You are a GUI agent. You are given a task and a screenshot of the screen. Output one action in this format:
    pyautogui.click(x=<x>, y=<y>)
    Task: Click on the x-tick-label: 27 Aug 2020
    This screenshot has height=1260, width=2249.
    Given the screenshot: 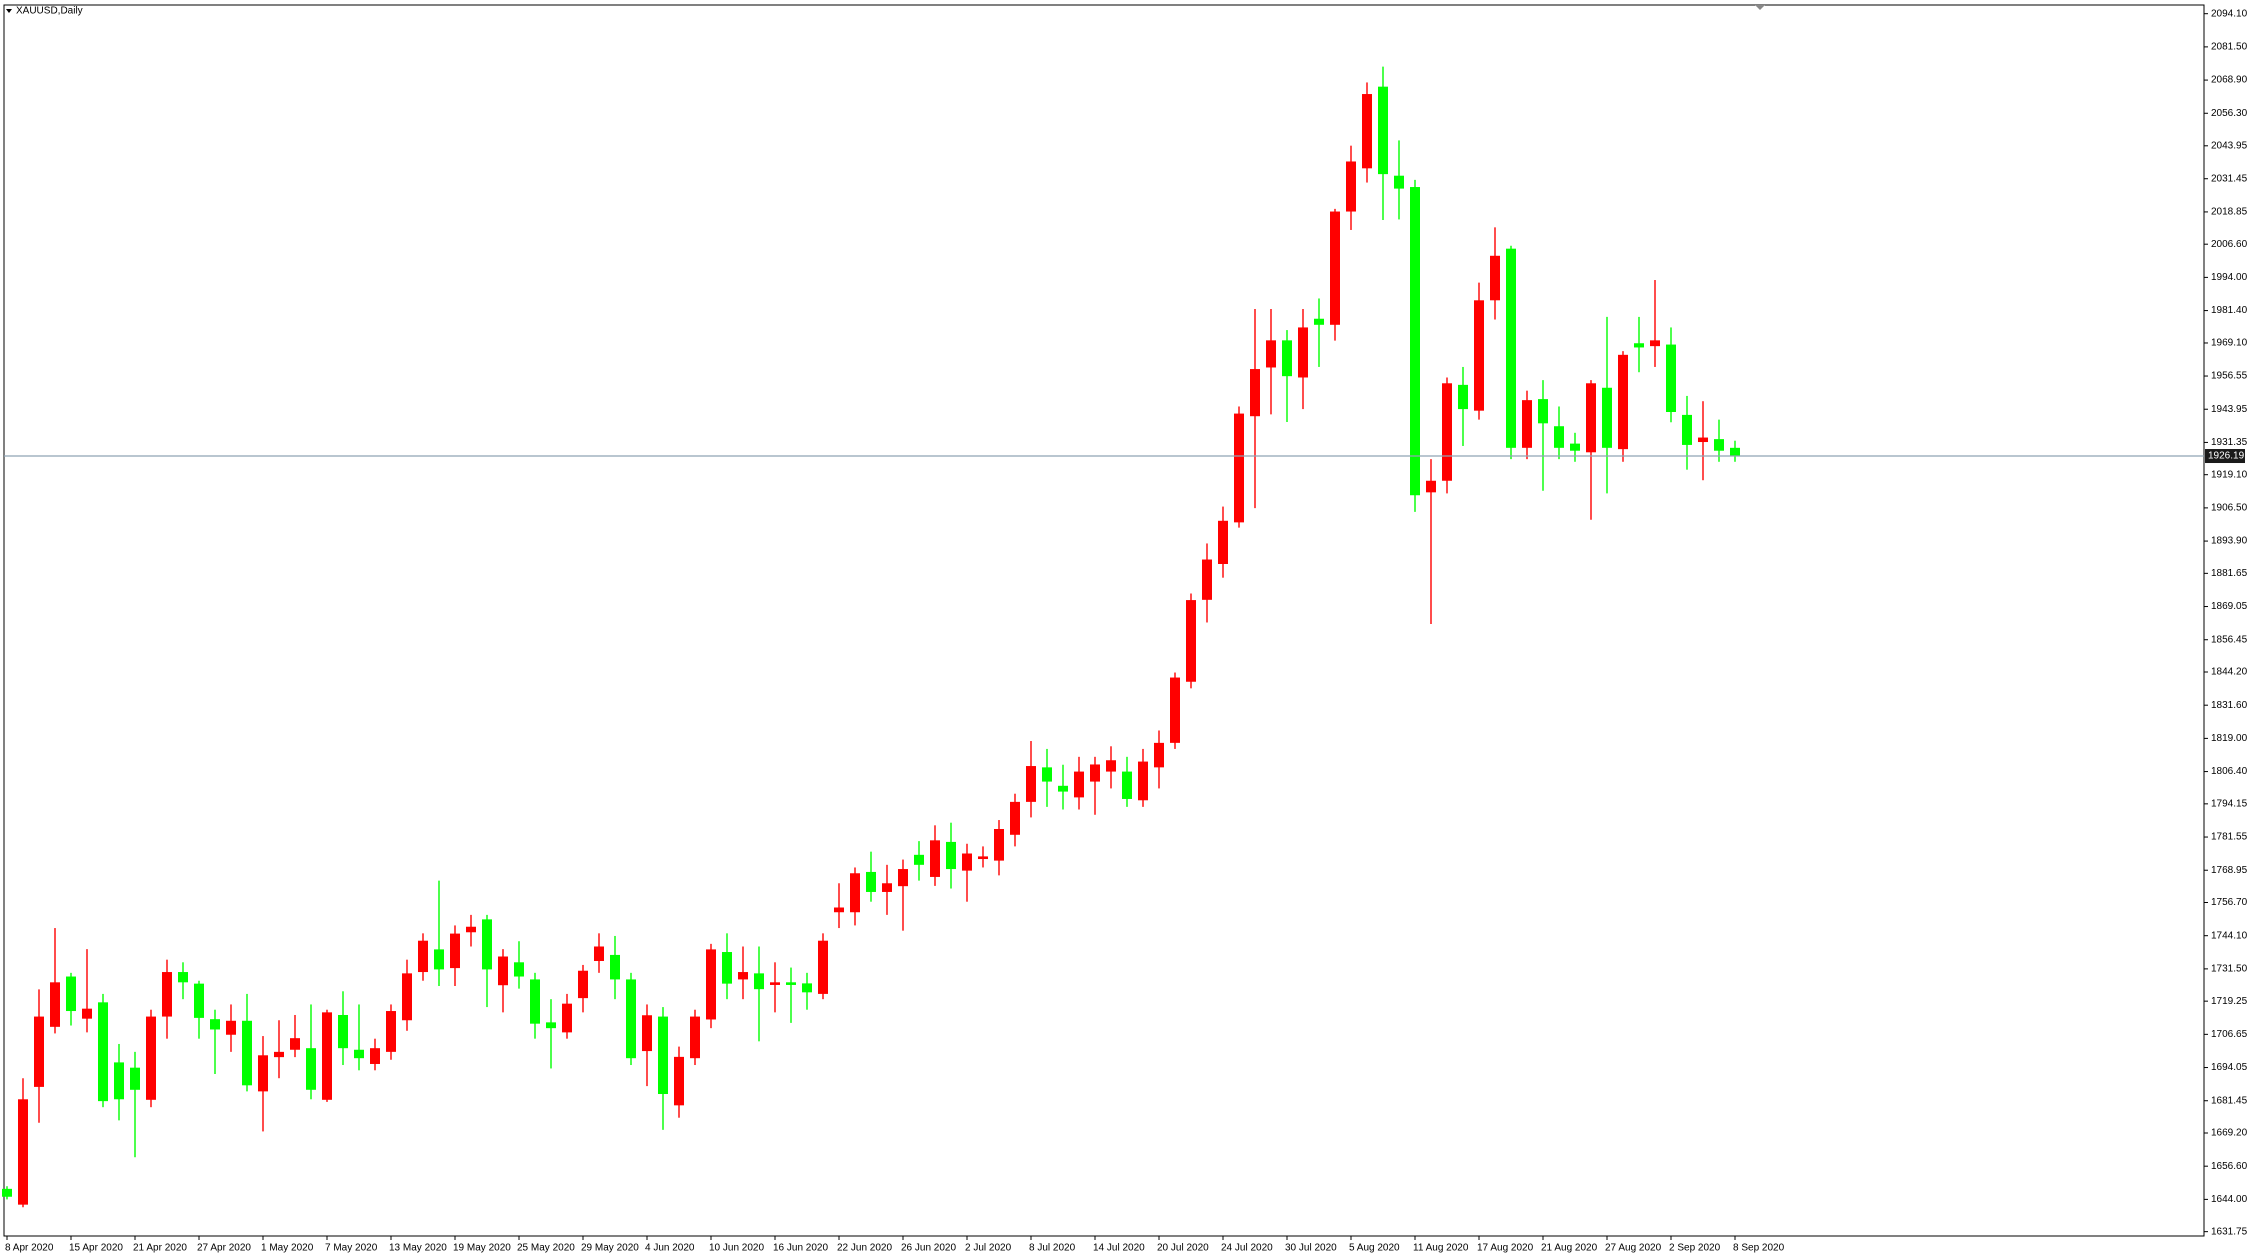 What is the action you would take?
    pyautogui.click(x=1633, y=1248)
    